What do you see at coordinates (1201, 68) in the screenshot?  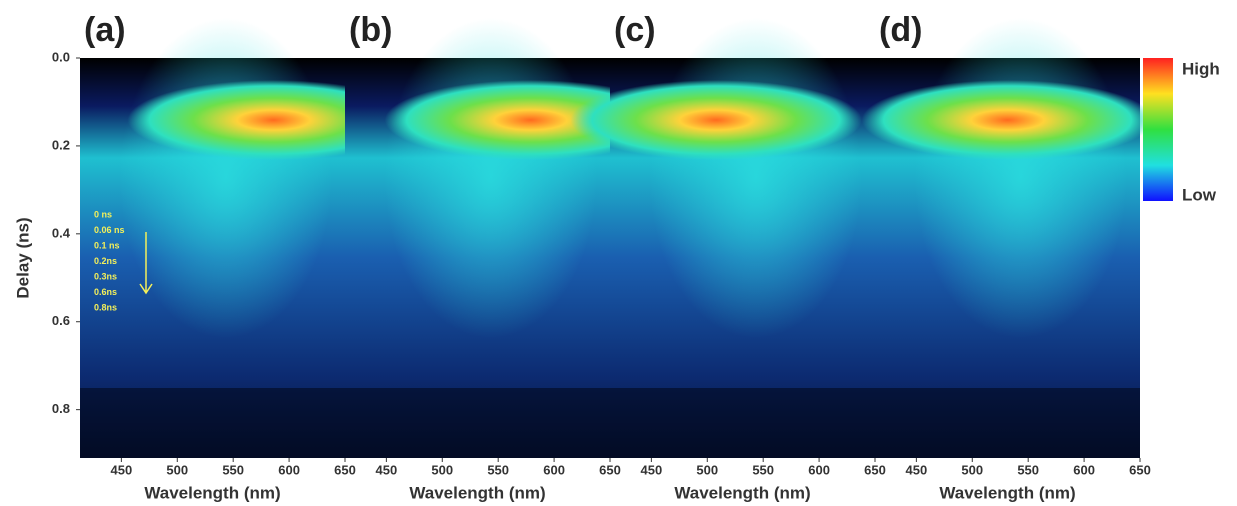 I see `colorbar-high: High` at bounding box center [1201, 68].